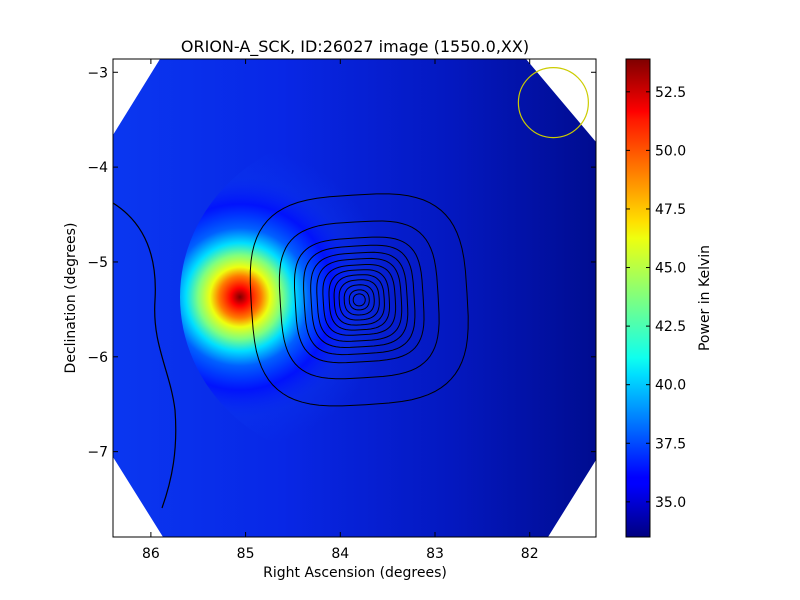 This screenshot has height=600, width=800. What do you see at coordinates (670, 269) in the screenshot?
I see `colorbar-tick-label: 45.0` at bounding box center [670, 269].